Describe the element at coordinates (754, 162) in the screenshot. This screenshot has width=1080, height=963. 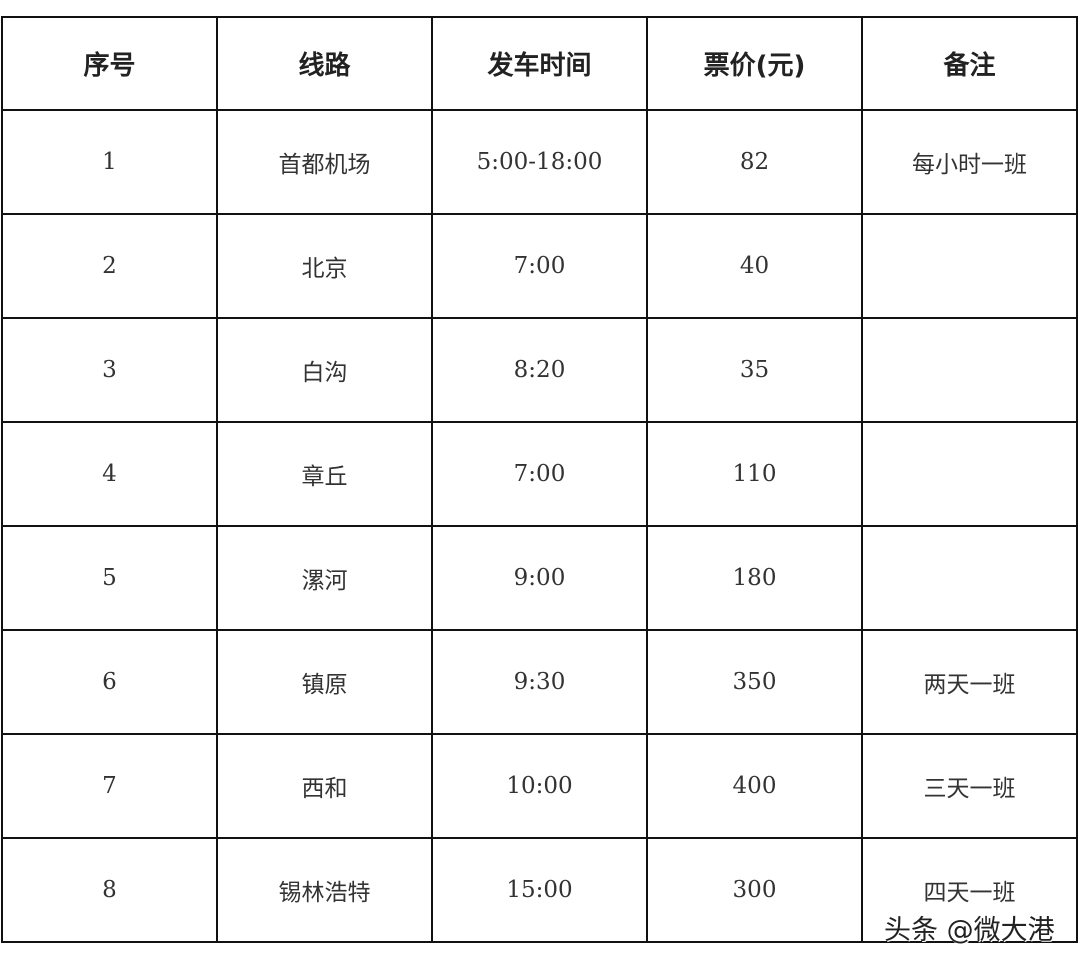
I see `table-cell: 82` at that location.